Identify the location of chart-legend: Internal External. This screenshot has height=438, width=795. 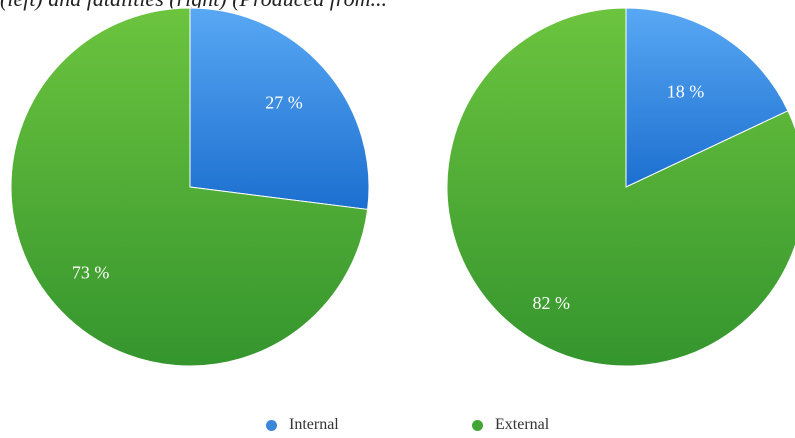
(397, 425).